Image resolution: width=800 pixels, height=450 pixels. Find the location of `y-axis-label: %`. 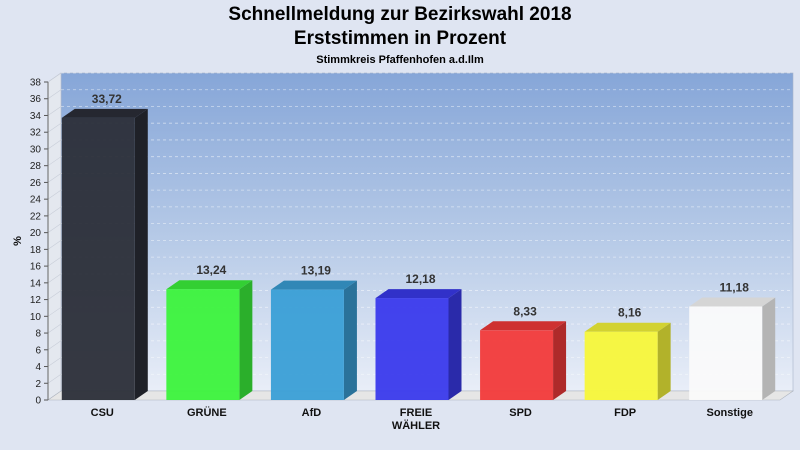

y-axis-label: % is located at coordinates (18, 241).